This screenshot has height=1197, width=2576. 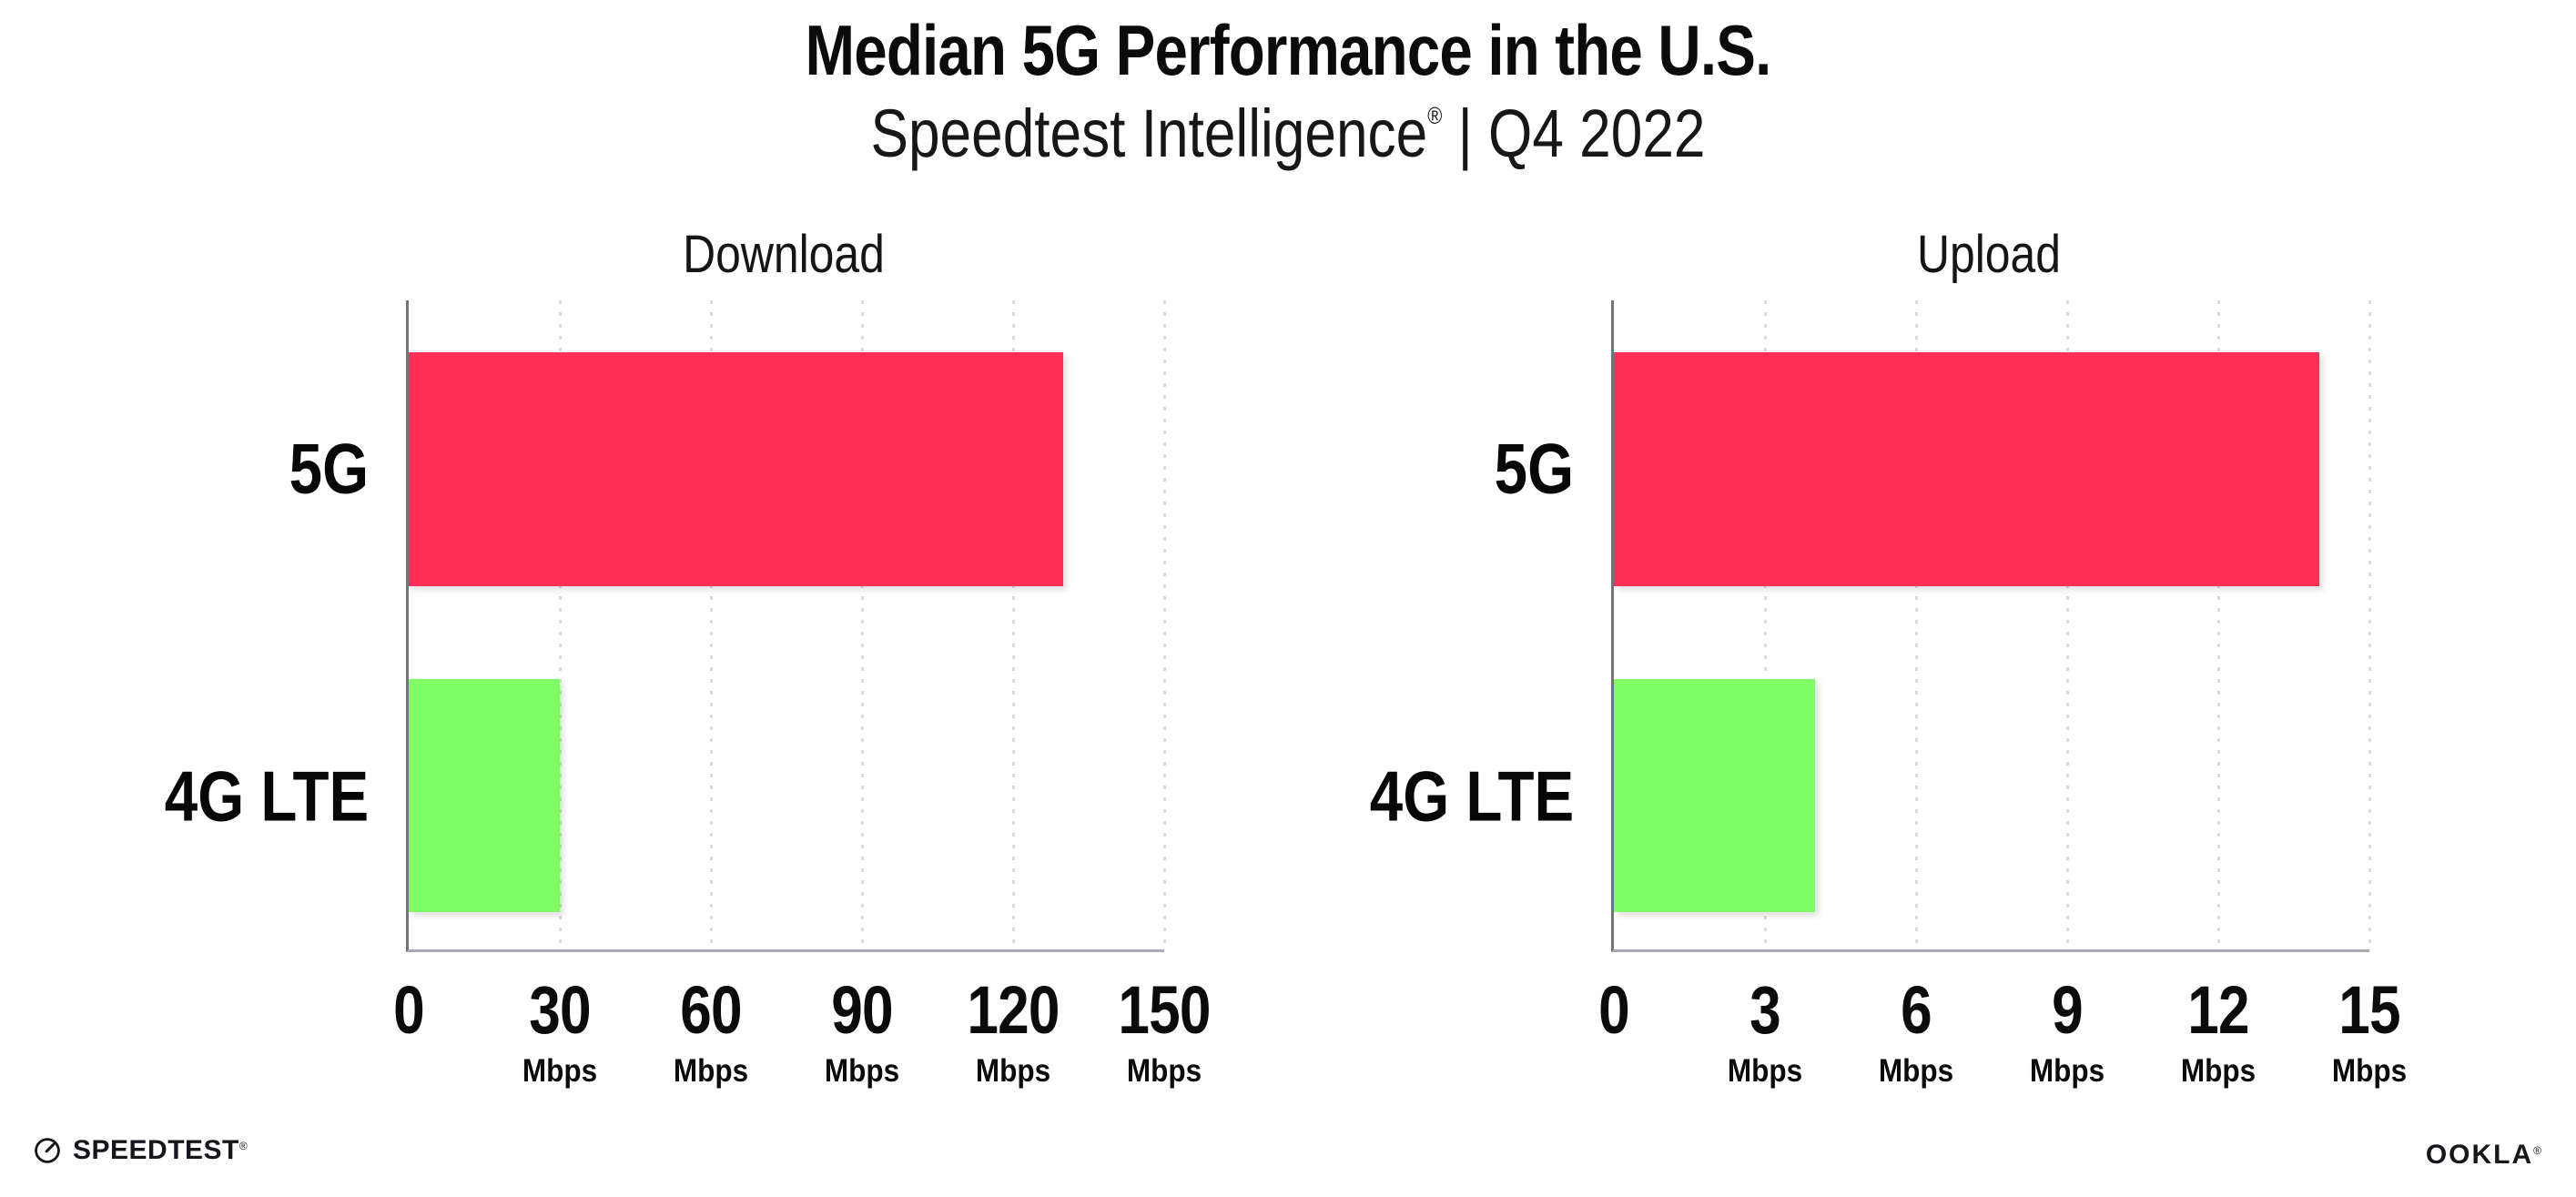 What do you see at coordinates (802, 1038) in the screenshot?
I see `x-axis-tick-labels: 0 30 Mbps 60 Mbps 90 Mbps 120 Mbps 150 Mbps` at bounding box center [802, 1038].